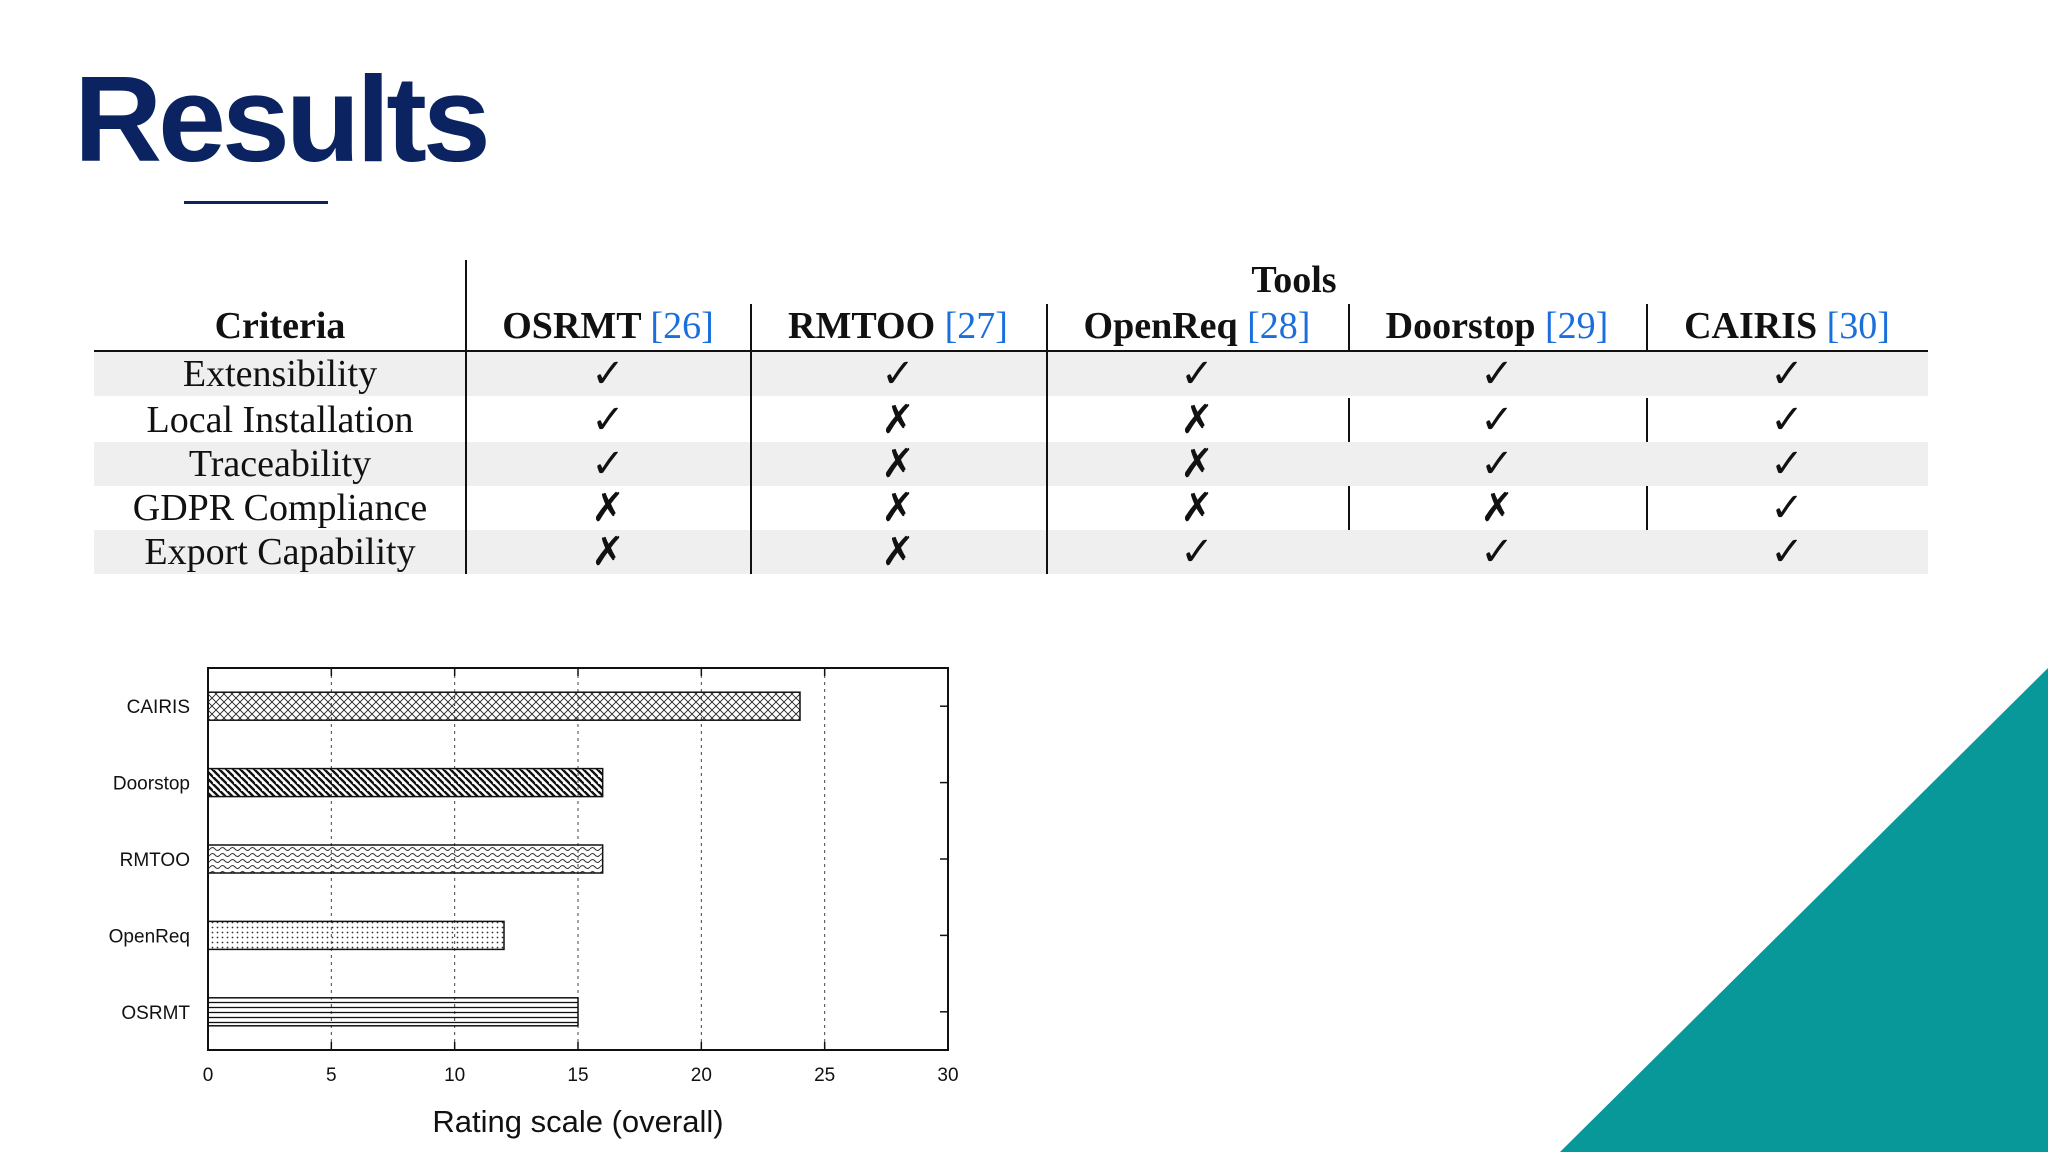 The image size is (2048, 1152). Describe the element at coordinates (149, 936) in the screenshot. I see `category-label: OpenReq` at that location.